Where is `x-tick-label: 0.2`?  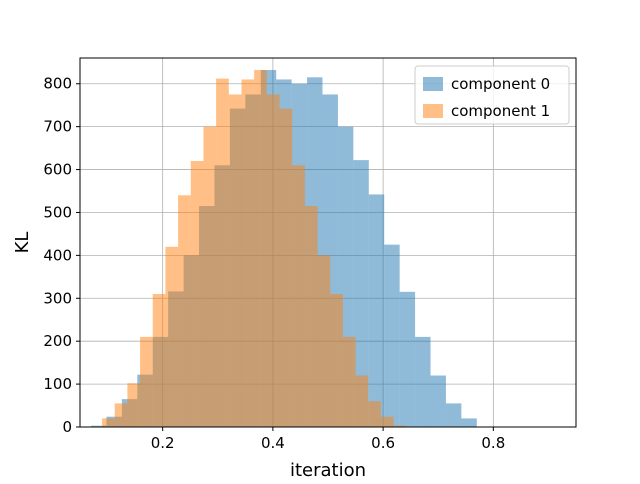 x-tick-label: 0.2 is located at coordinates (163, 443).